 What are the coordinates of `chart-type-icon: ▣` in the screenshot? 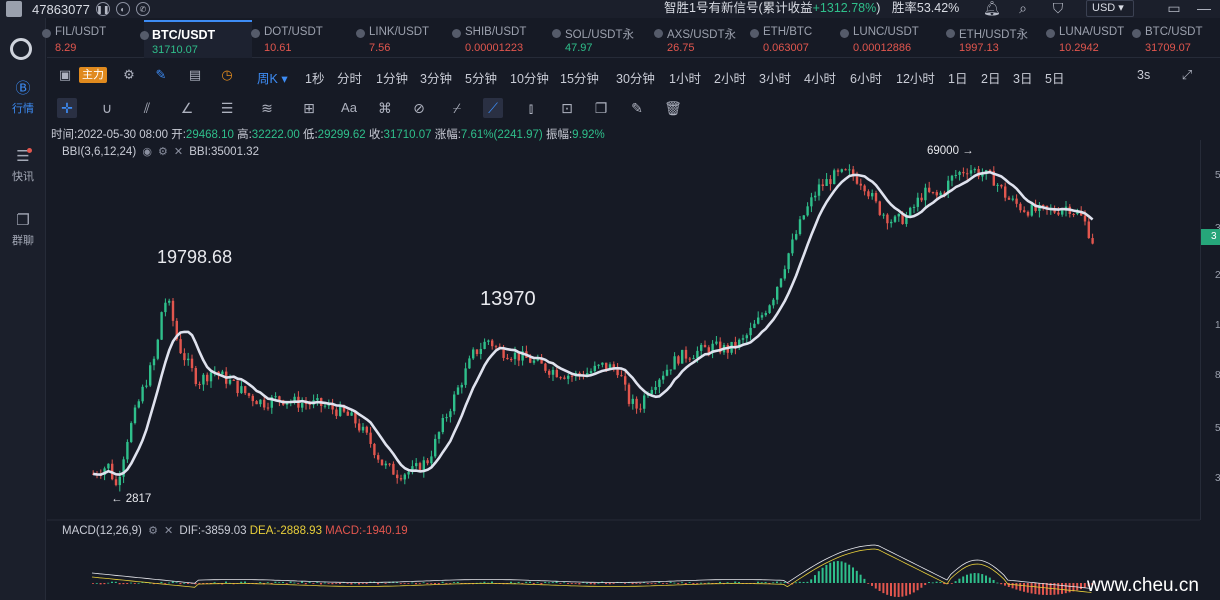 It's located at (65, 74).